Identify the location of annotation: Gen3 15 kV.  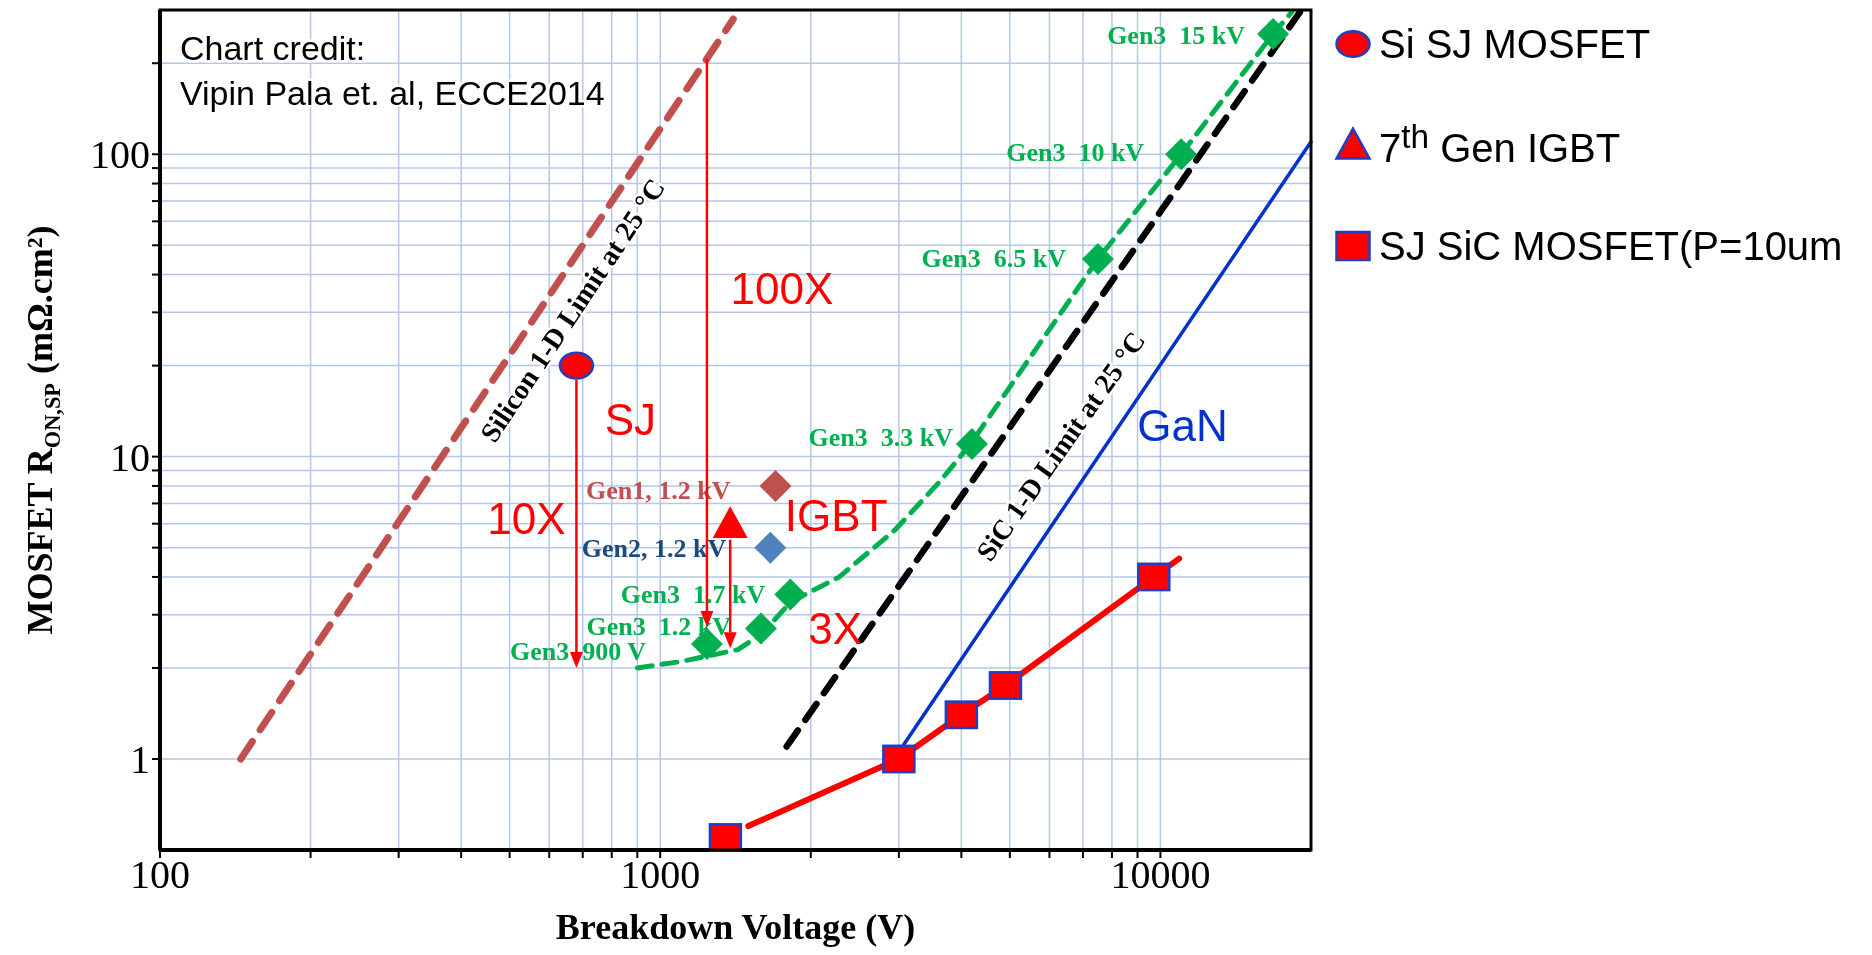
(1176, 35).